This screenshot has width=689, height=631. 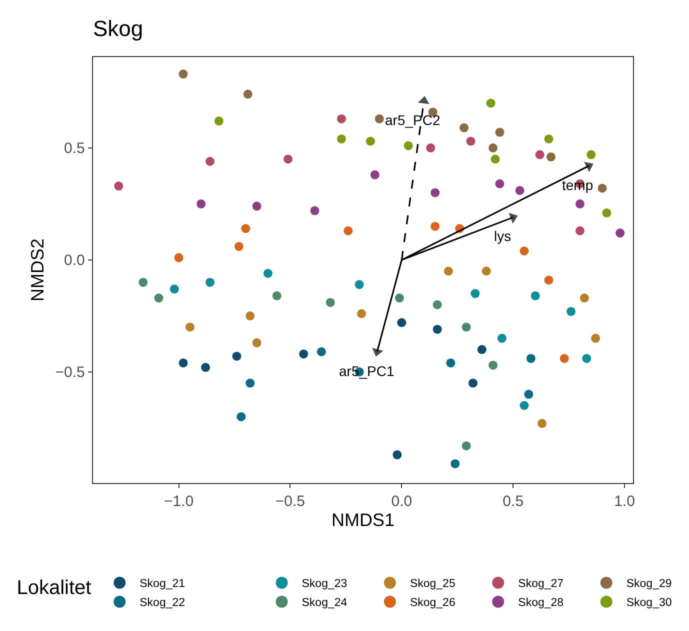 I want to click on x-axis-title: NMDS1, so click(x=363, y=520).